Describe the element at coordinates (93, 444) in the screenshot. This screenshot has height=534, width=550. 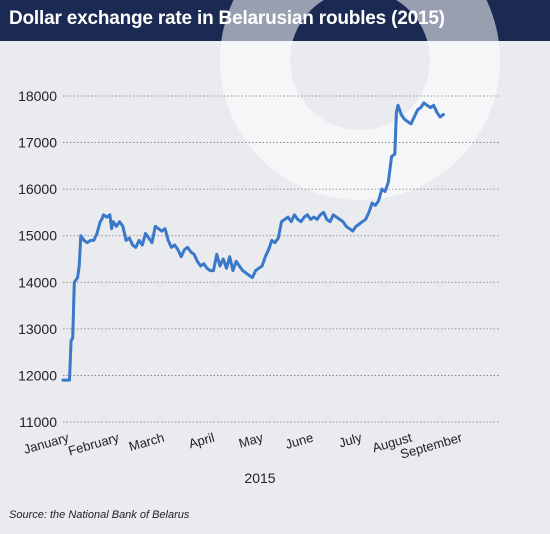
I see `x-tick-label: February` at that location.